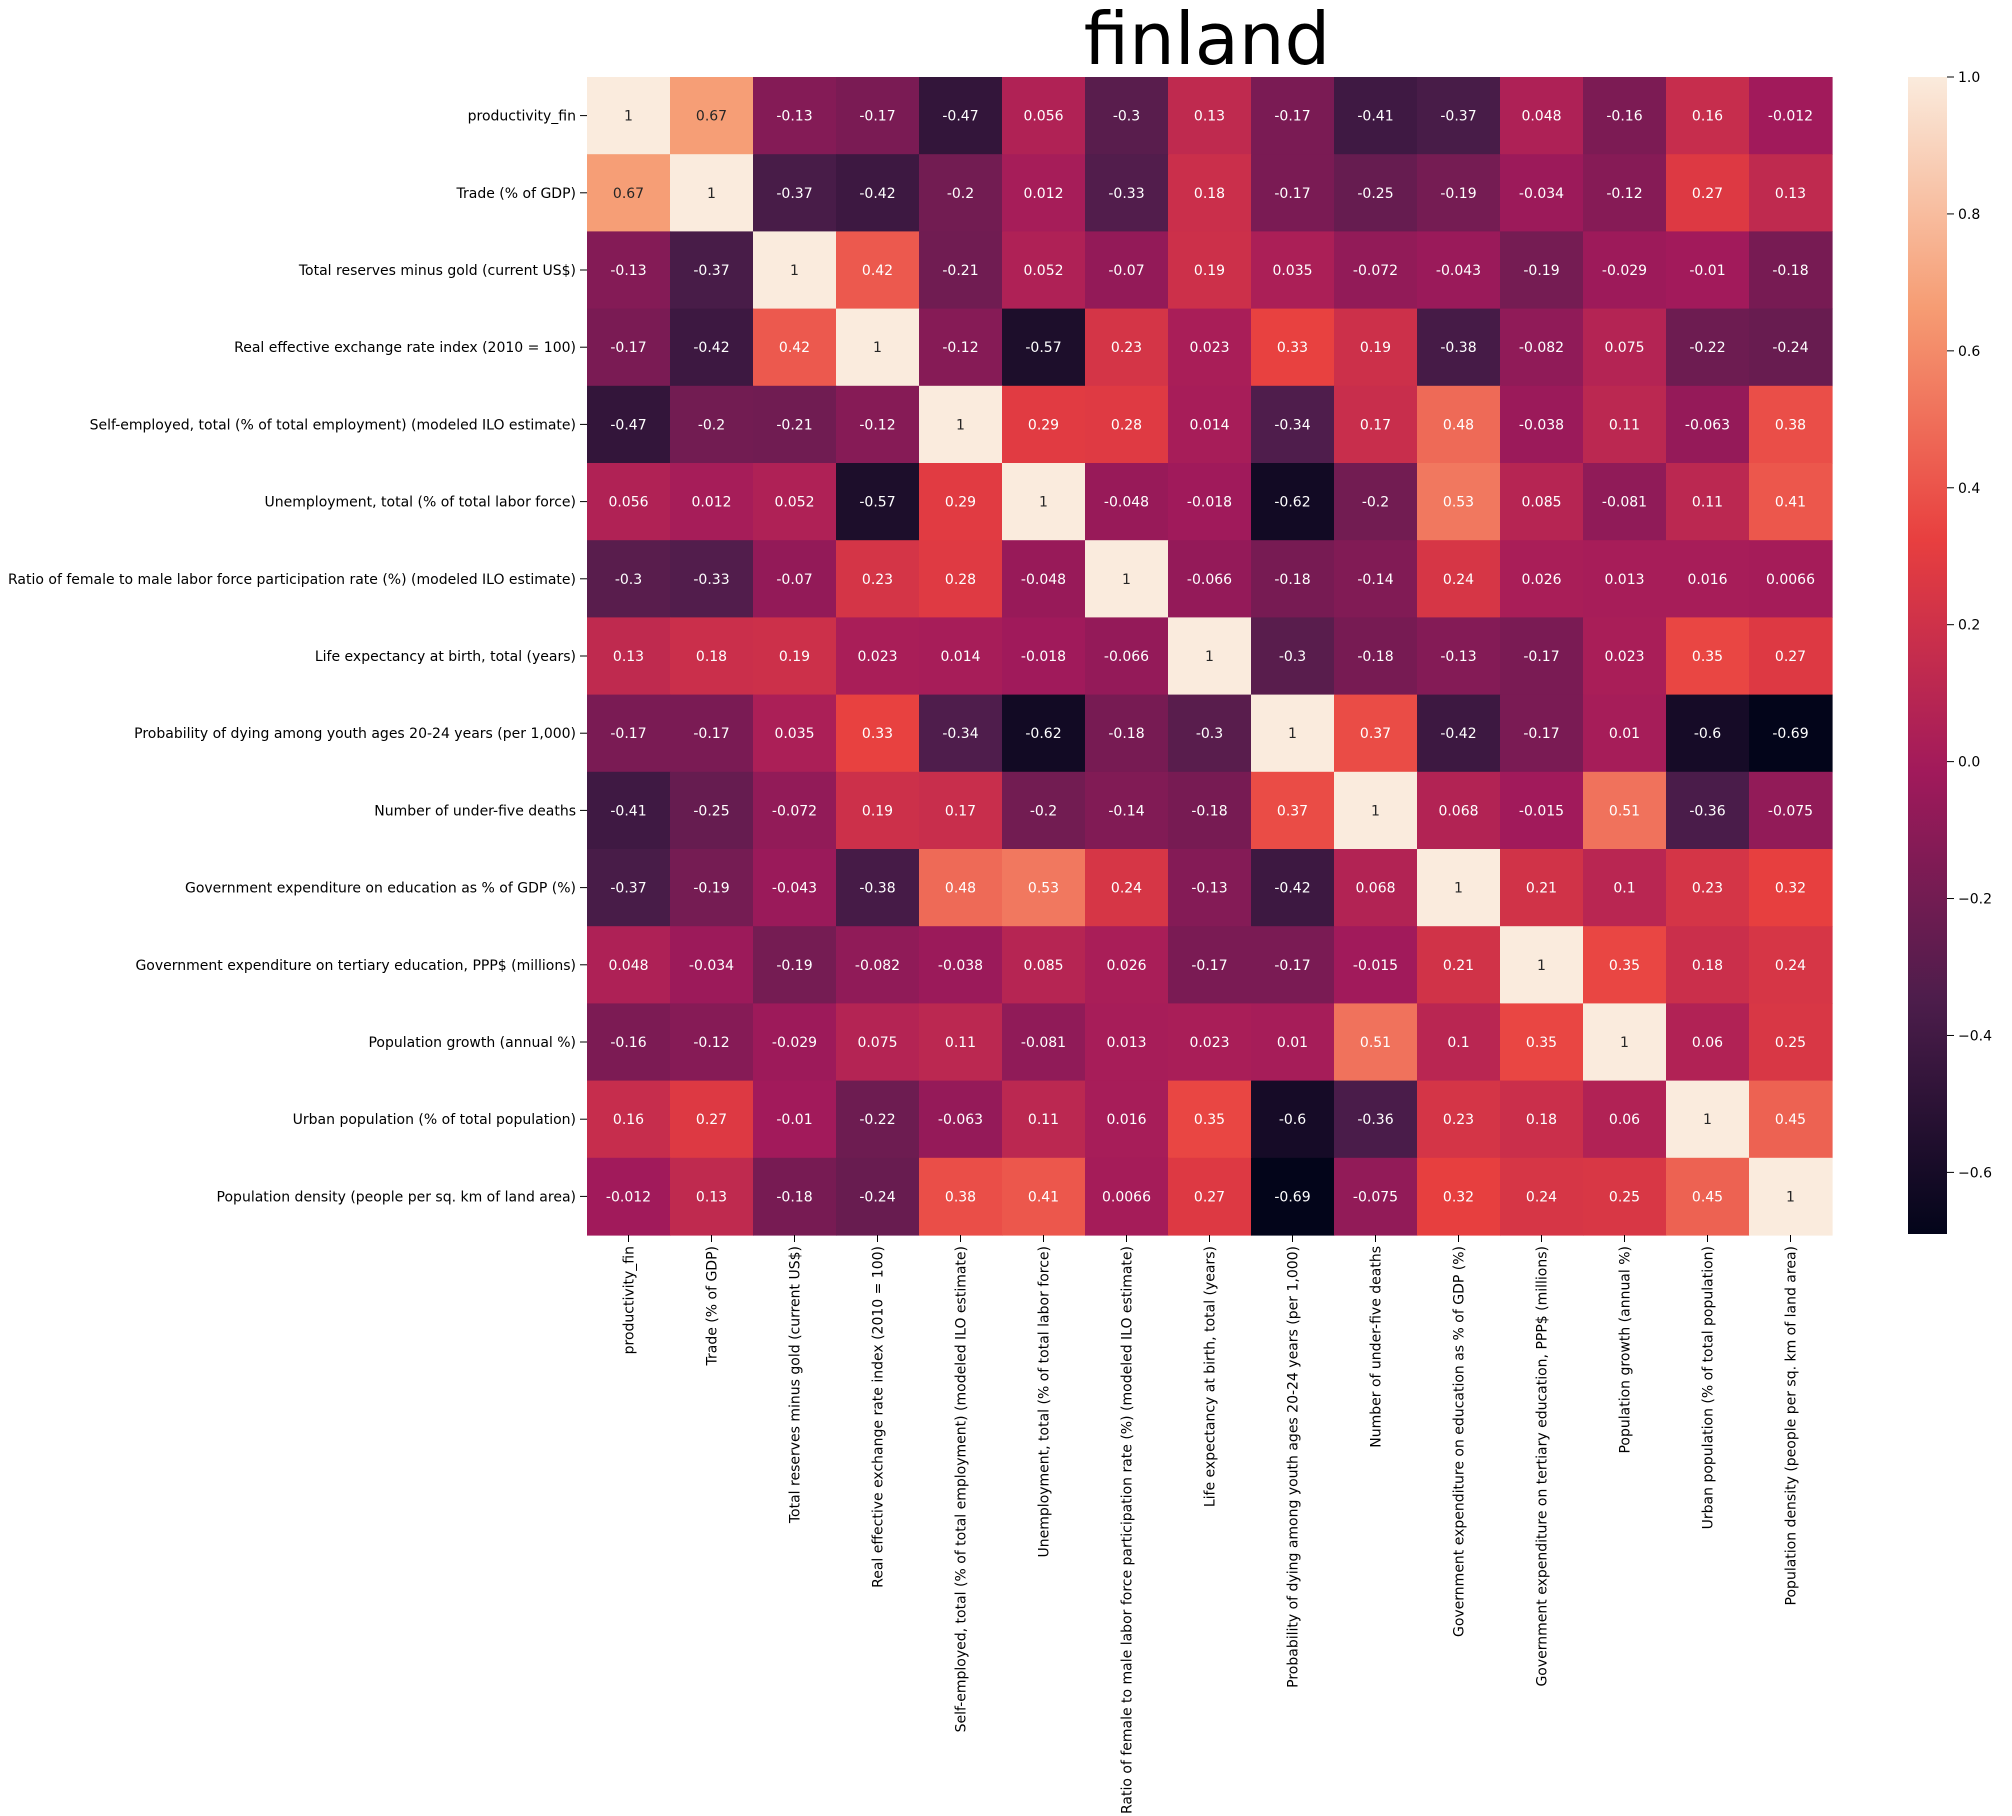 The width and height of the screenshot is (2012, 1816). Describe the element at coordinates (960, 271) in the screenshot. I see `cell-annotation: -0.21` at that location.